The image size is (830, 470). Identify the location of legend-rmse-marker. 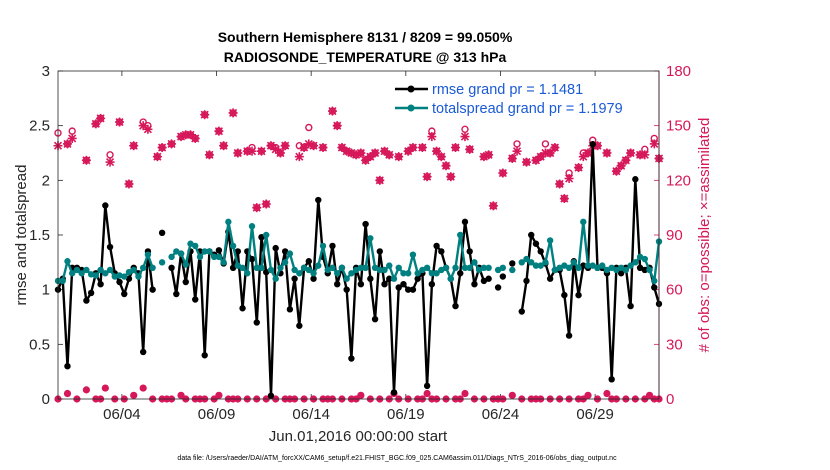
(411, 89).